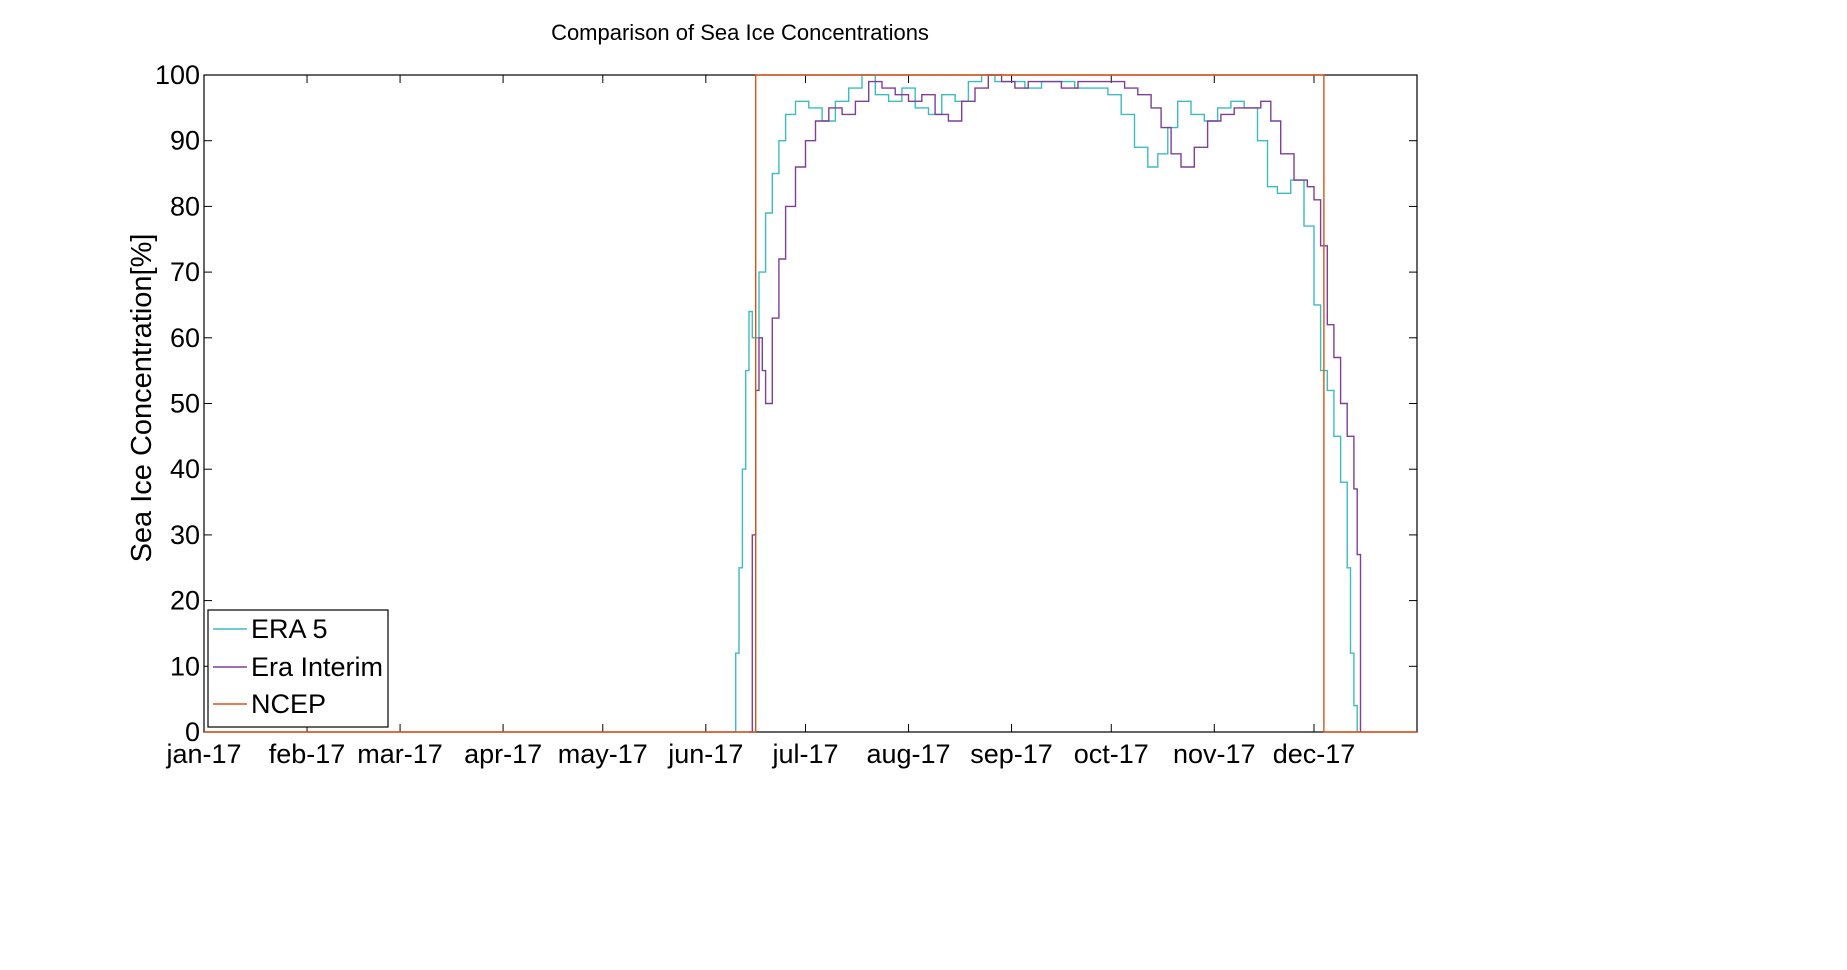 The width and height of the screenshot is (1847, 970). Describe the element at coordinates (804, 754) in the screenshot. I see `x-tick-label: jul-17` at that location.